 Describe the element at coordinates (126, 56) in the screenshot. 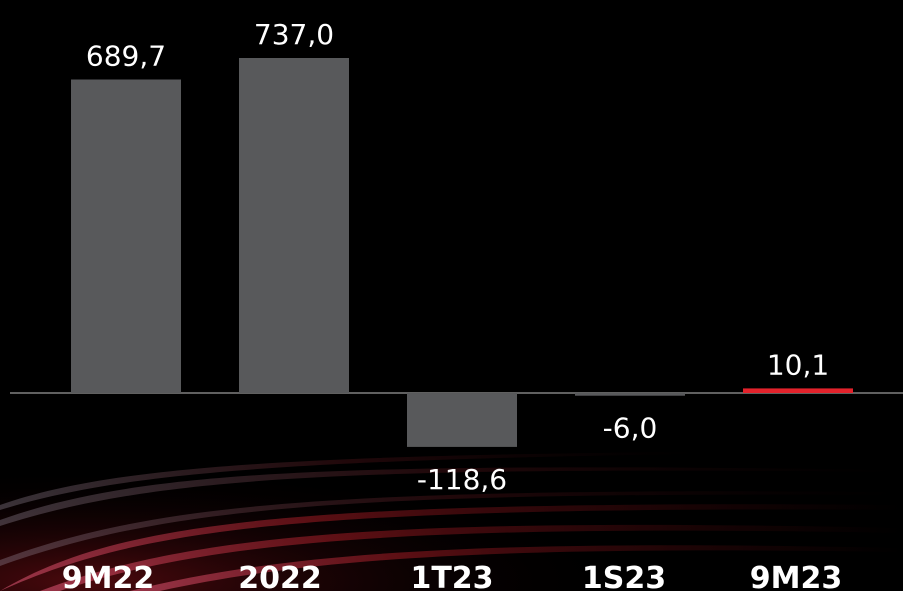

I see `value-label-9m22: 689,7` at that location.